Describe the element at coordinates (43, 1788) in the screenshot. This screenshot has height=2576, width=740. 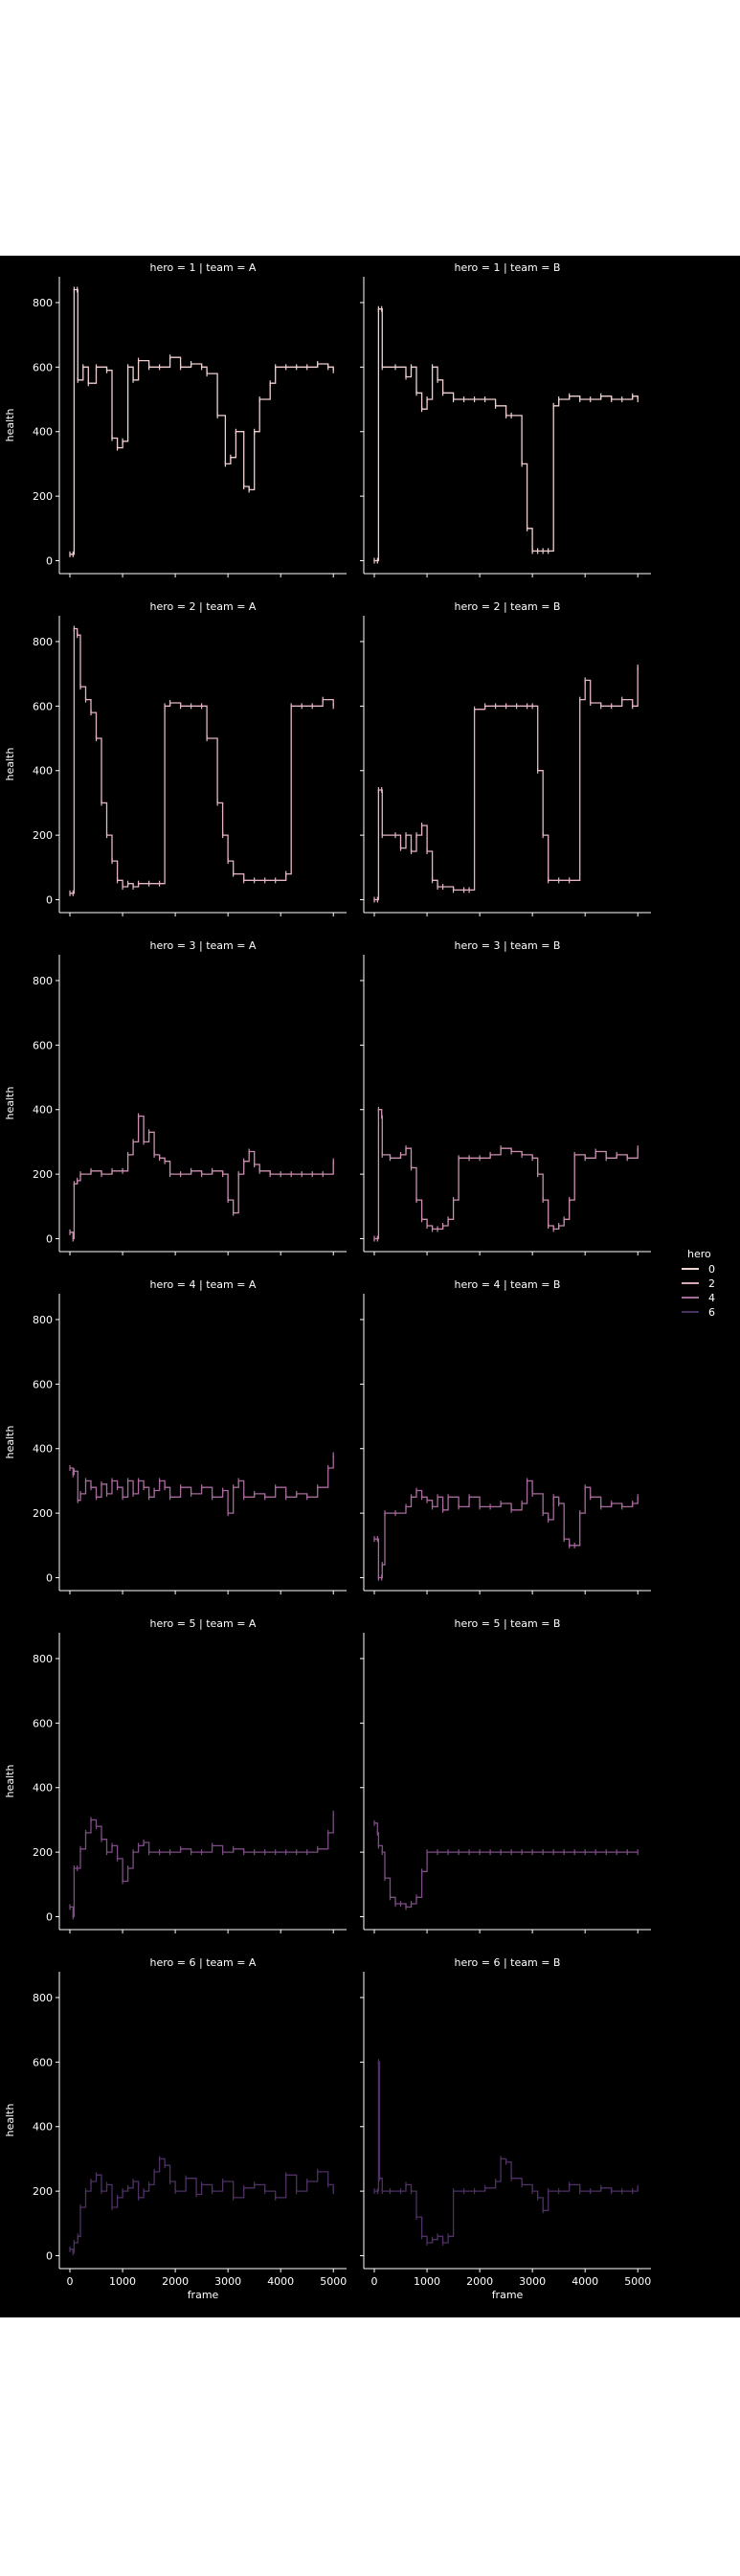
I see `y-tick-label: 400` at that location.